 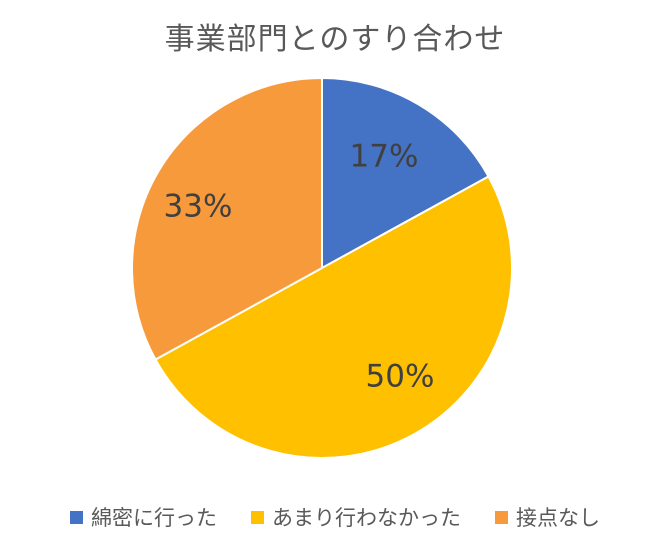 What do you see at coordinates (198, 207) in the screenshot?
I see `data-label: 33%` at bounding box center [198, 207].